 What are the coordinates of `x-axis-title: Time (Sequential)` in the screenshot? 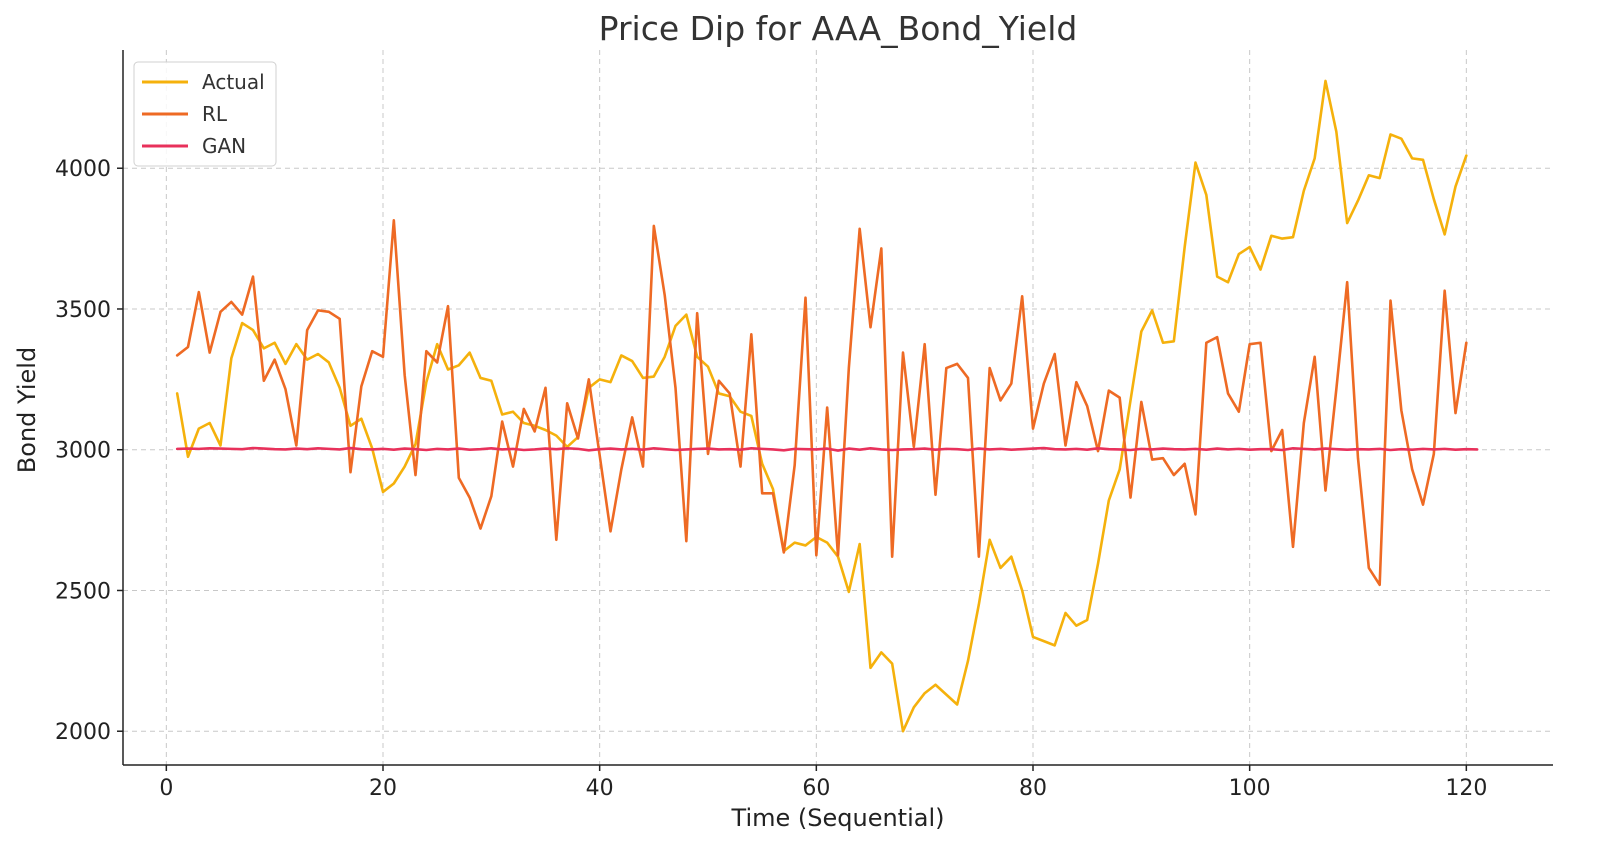 It's located at (838, 818).